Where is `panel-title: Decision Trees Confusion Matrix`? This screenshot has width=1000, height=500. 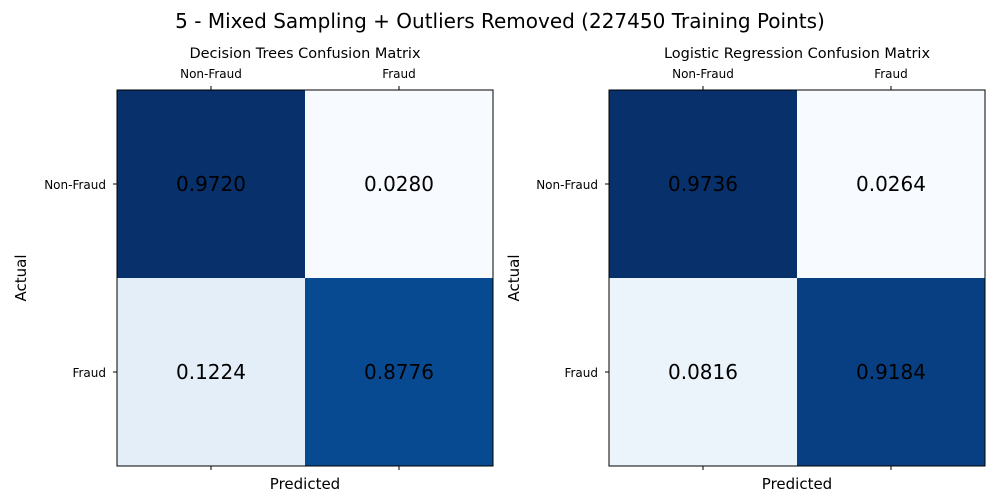
panel-title: Decision Trees Confusion Matrix is located at coordinates (305, 54).